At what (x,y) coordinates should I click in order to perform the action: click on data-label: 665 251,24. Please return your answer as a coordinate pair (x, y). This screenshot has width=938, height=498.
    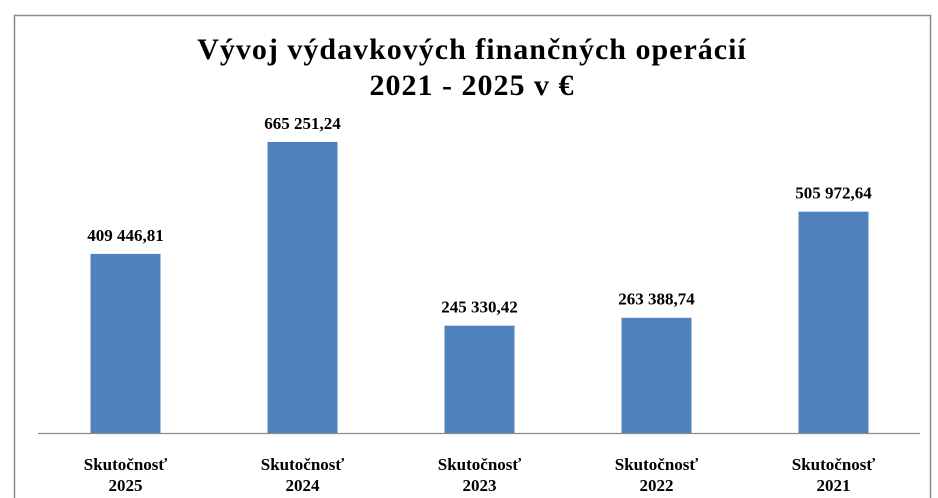
    Looking at the image, I should click on (302, 123).